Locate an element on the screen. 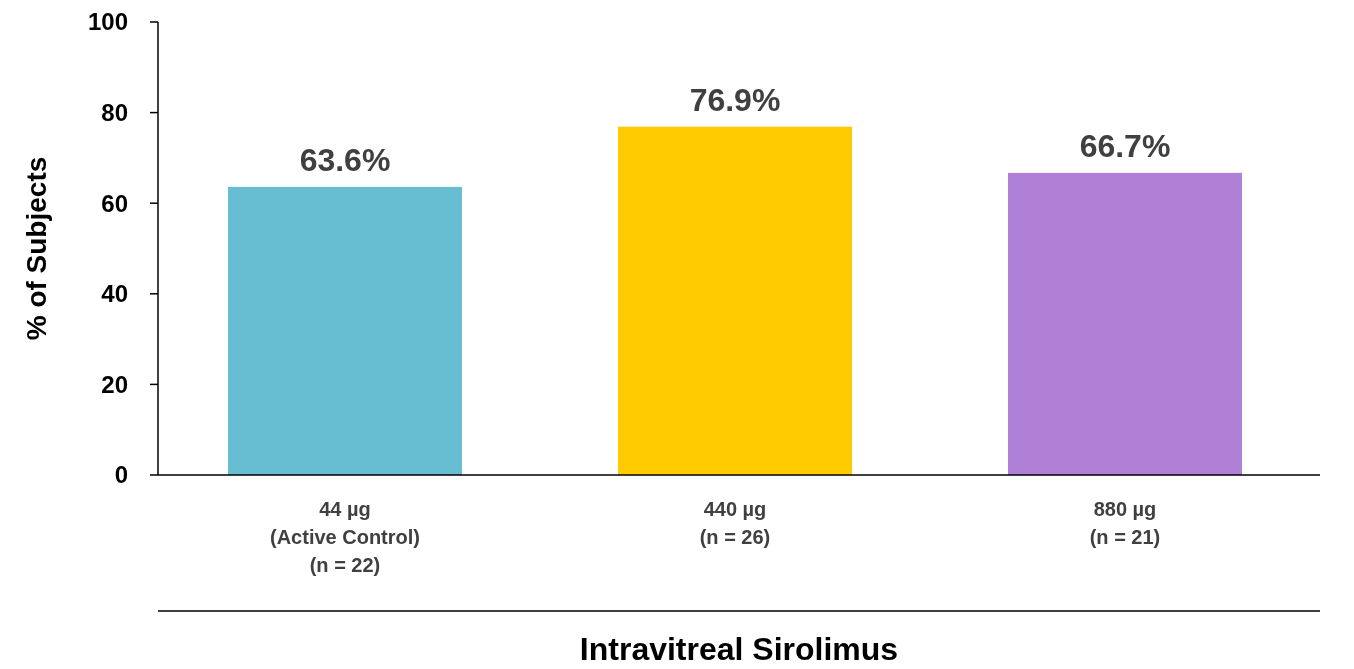 The image size is (1354, 669). data-label: 76.9% is located at coordinates (735, 99).